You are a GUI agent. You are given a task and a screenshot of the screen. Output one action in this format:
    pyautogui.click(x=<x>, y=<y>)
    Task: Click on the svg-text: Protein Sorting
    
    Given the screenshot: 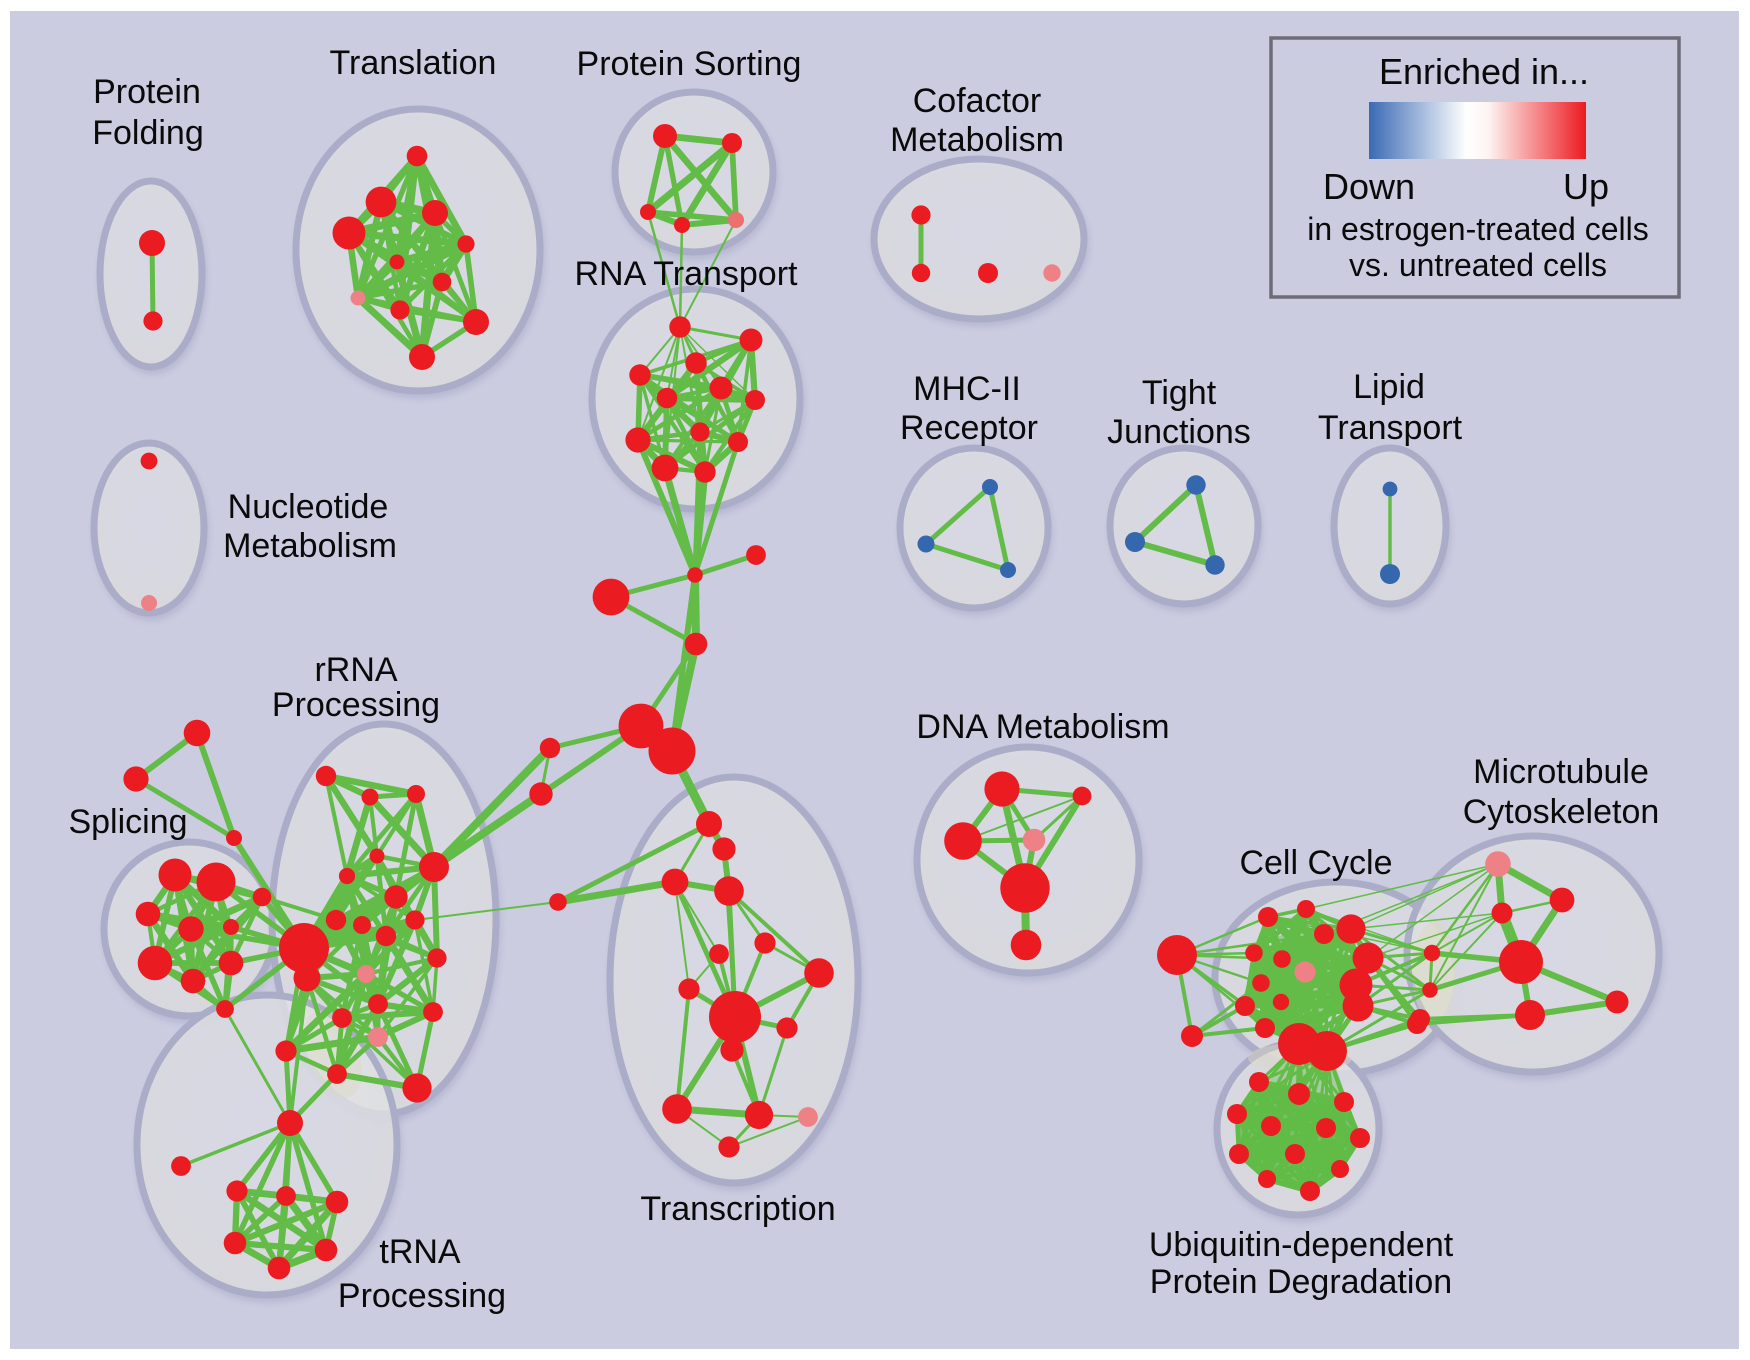 What is the action you would take?
    pyautogui.click(x=689, y=64)
    